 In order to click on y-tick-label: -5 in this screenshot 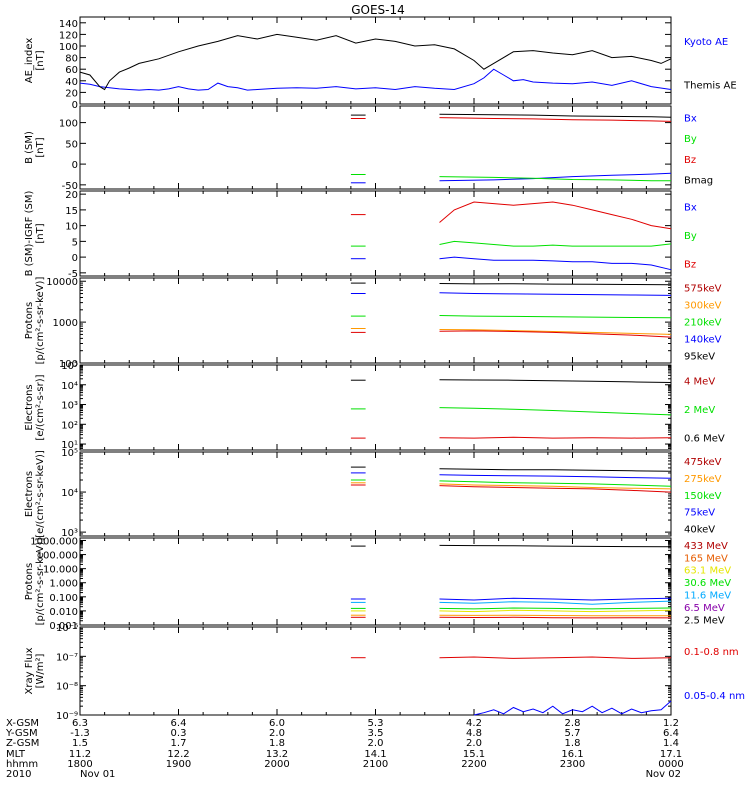, I will do `click(73, 274)`.